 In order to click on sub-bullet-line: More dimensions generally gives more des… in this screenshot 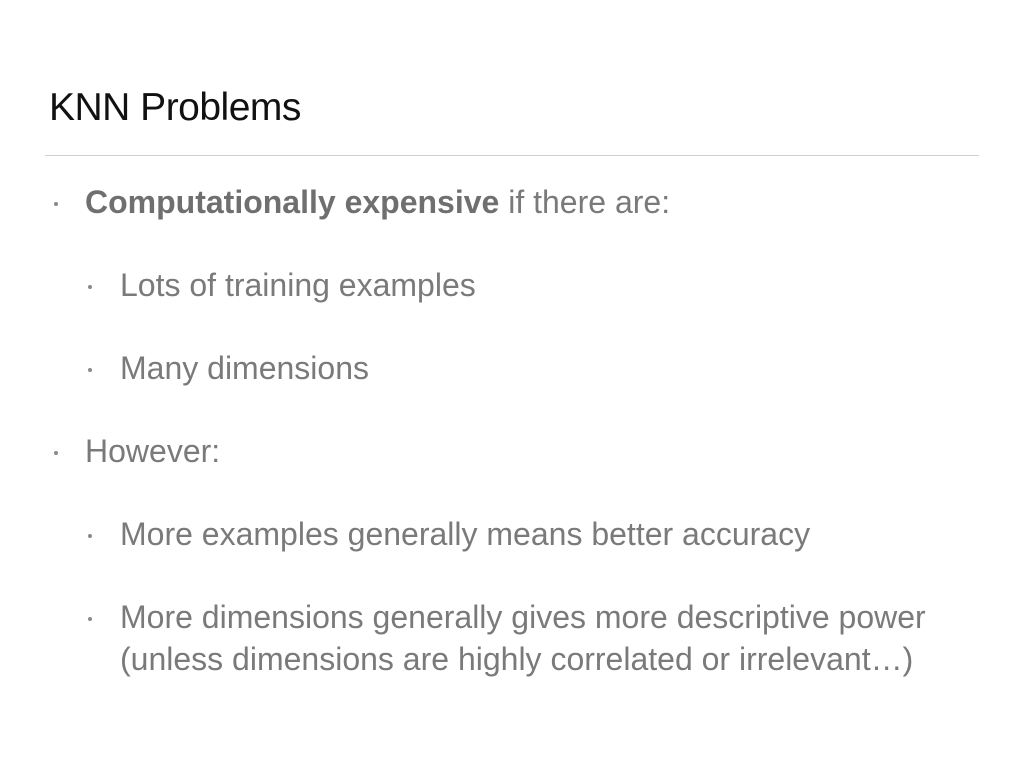, I will do `click(523, 617)`.